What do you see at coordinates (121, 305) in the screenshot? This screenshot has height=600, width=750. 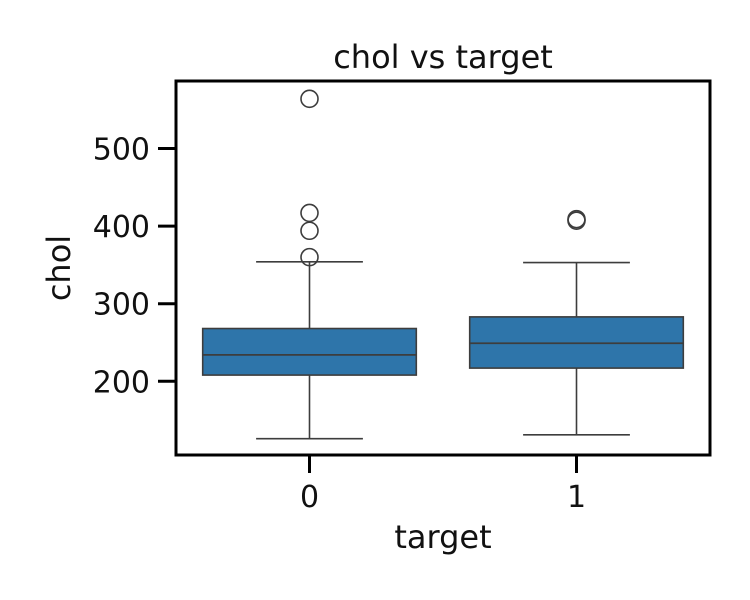 I see `y-tick-label: 300` at bounding box center [121, 305].